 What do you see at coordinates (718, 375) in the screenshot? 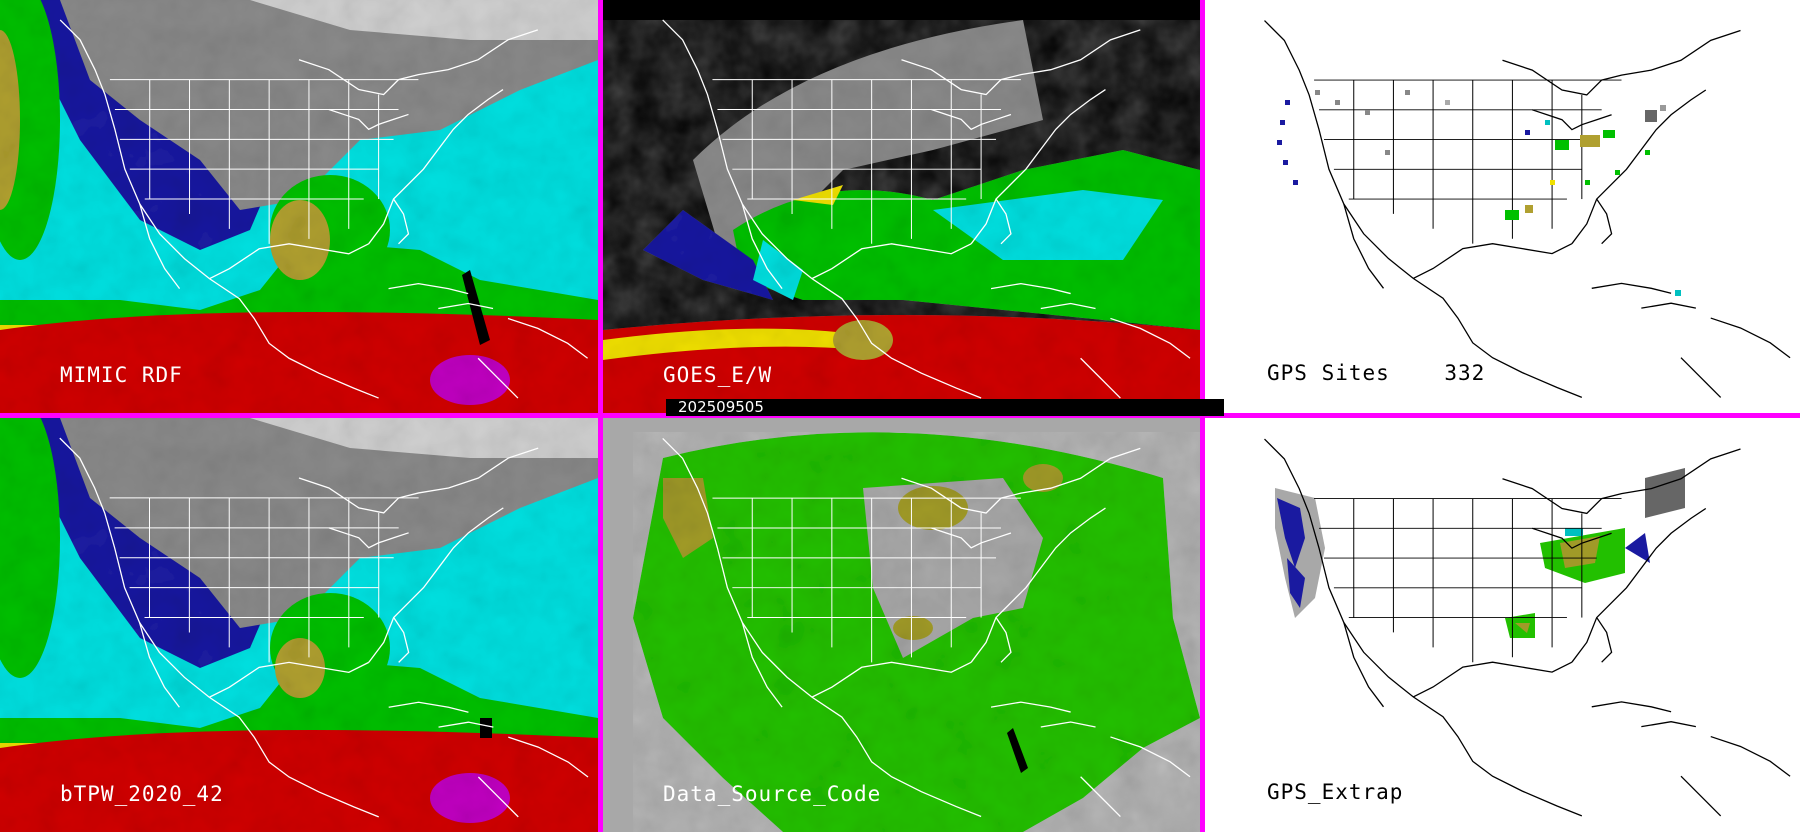
I see `panel-label: GOES_E/W` at bounding box center [718, 375].